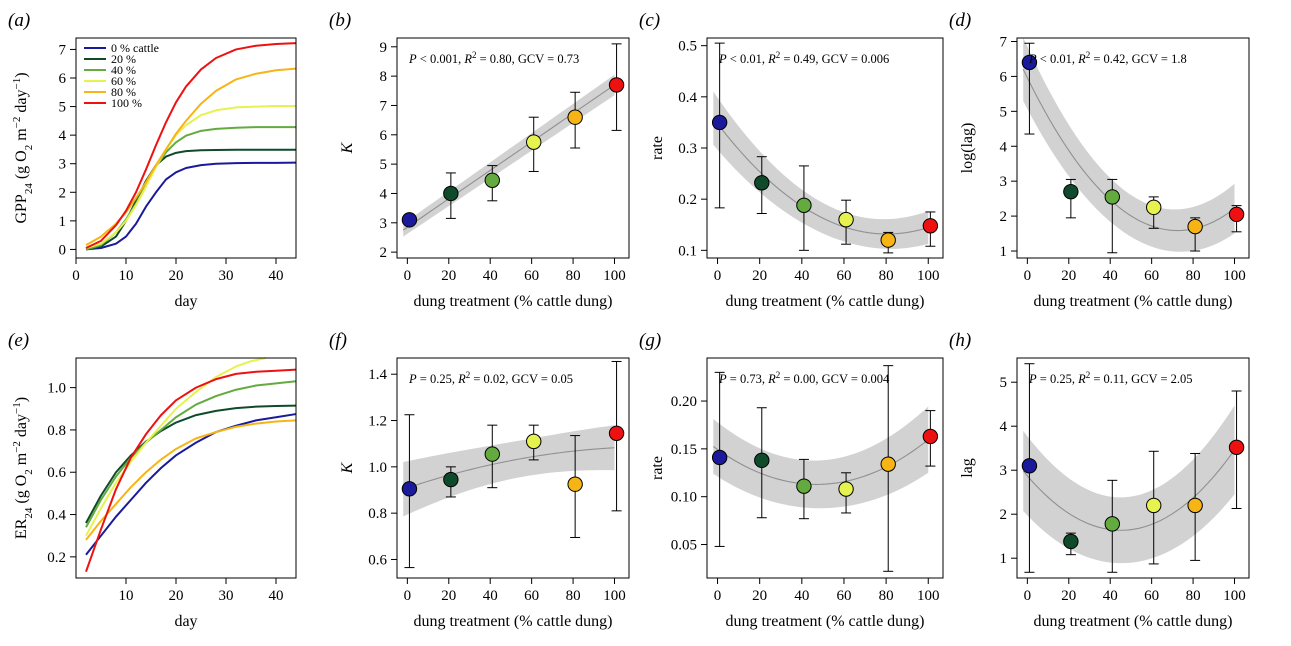  I want to click on legend-label: 60 %, so click(123, 81).